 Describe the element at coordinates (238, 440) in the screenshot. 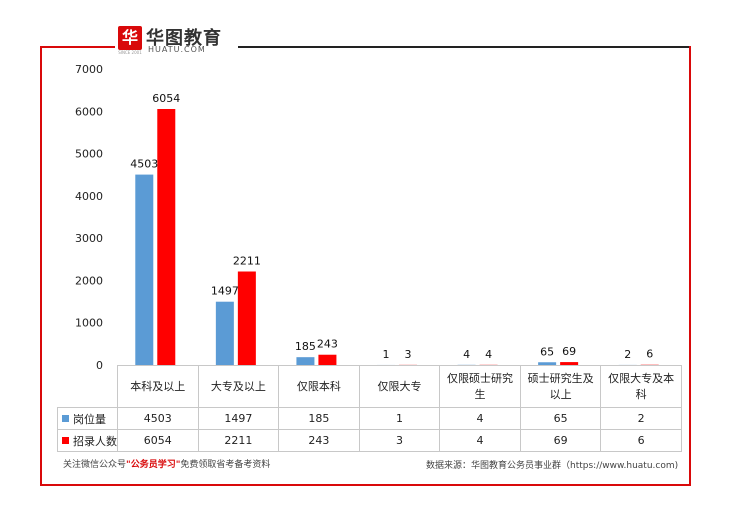

I see `table-cell: 2211` at that location.